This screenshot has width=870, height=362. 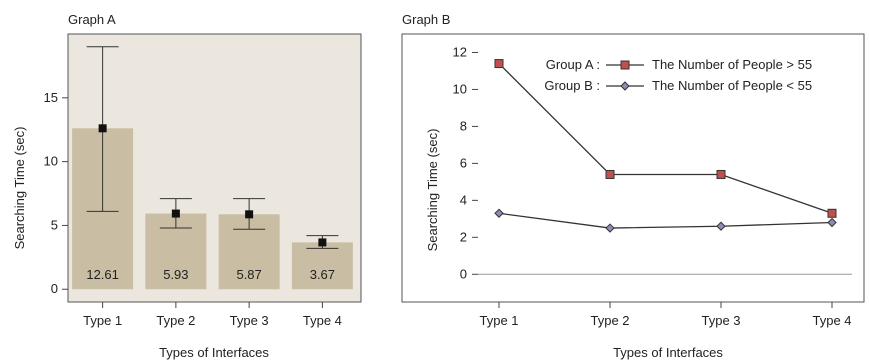 I want to click on bar-value-label: 3.67, so click(x=322, y=274).